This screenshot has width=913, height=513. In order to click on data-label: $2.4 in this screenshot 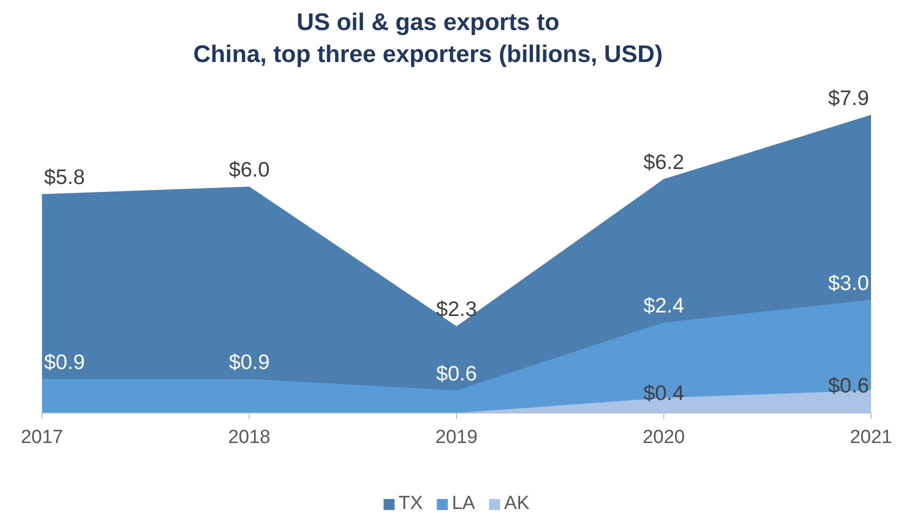, I will do `click(664, 306)`.